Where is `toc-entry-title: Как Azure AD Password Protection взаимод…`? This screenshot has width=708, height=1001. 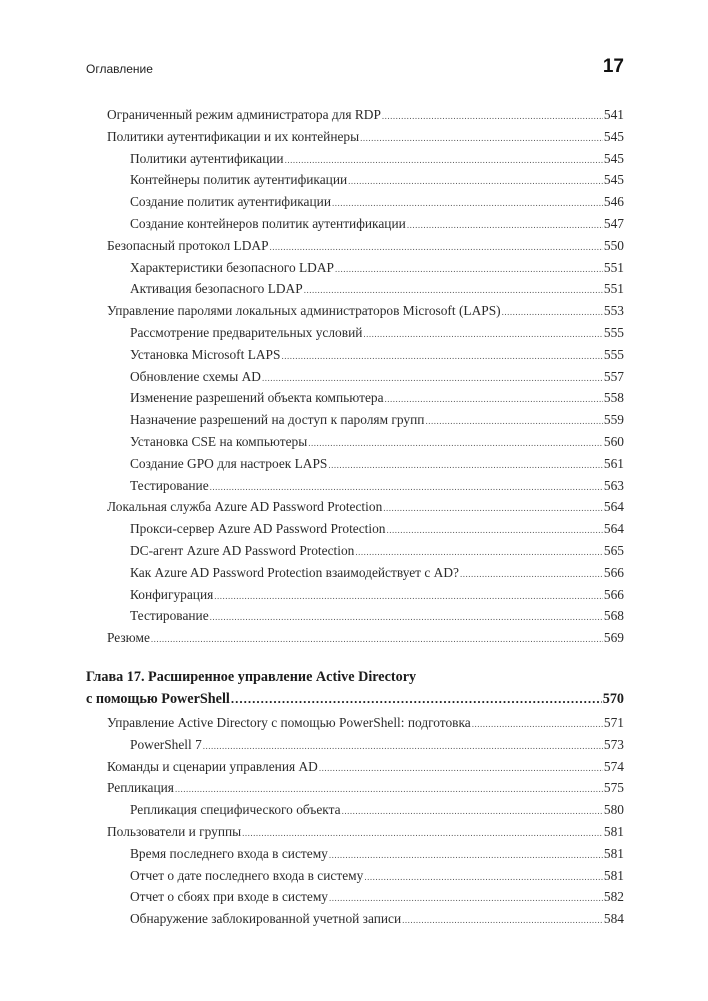
toc-entry-title: Как Azure AD Password Protection взаимод… is located at coordinates (294, 572).